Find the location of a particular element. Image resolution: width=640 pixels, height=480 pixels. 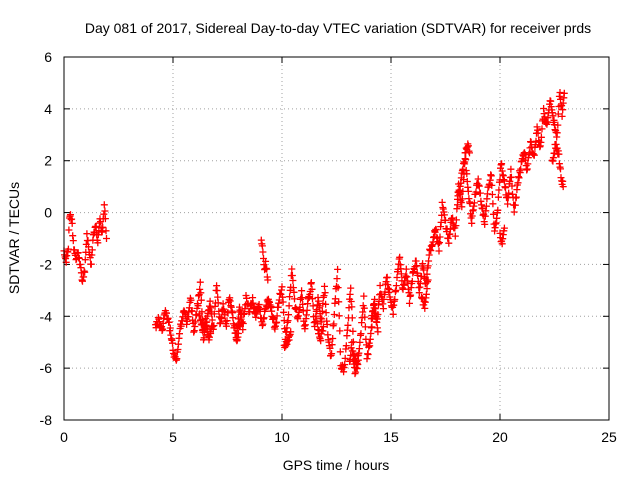

data-points-sdtvar-lower is located at coordinates (313, 327).